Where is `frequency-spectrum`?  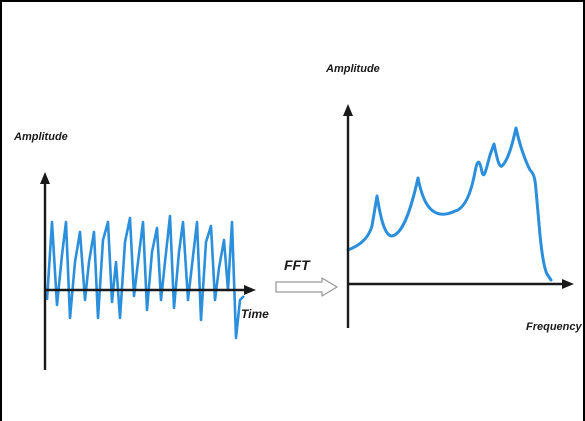
frequency-spectrum is located at coordinates (449, 204).